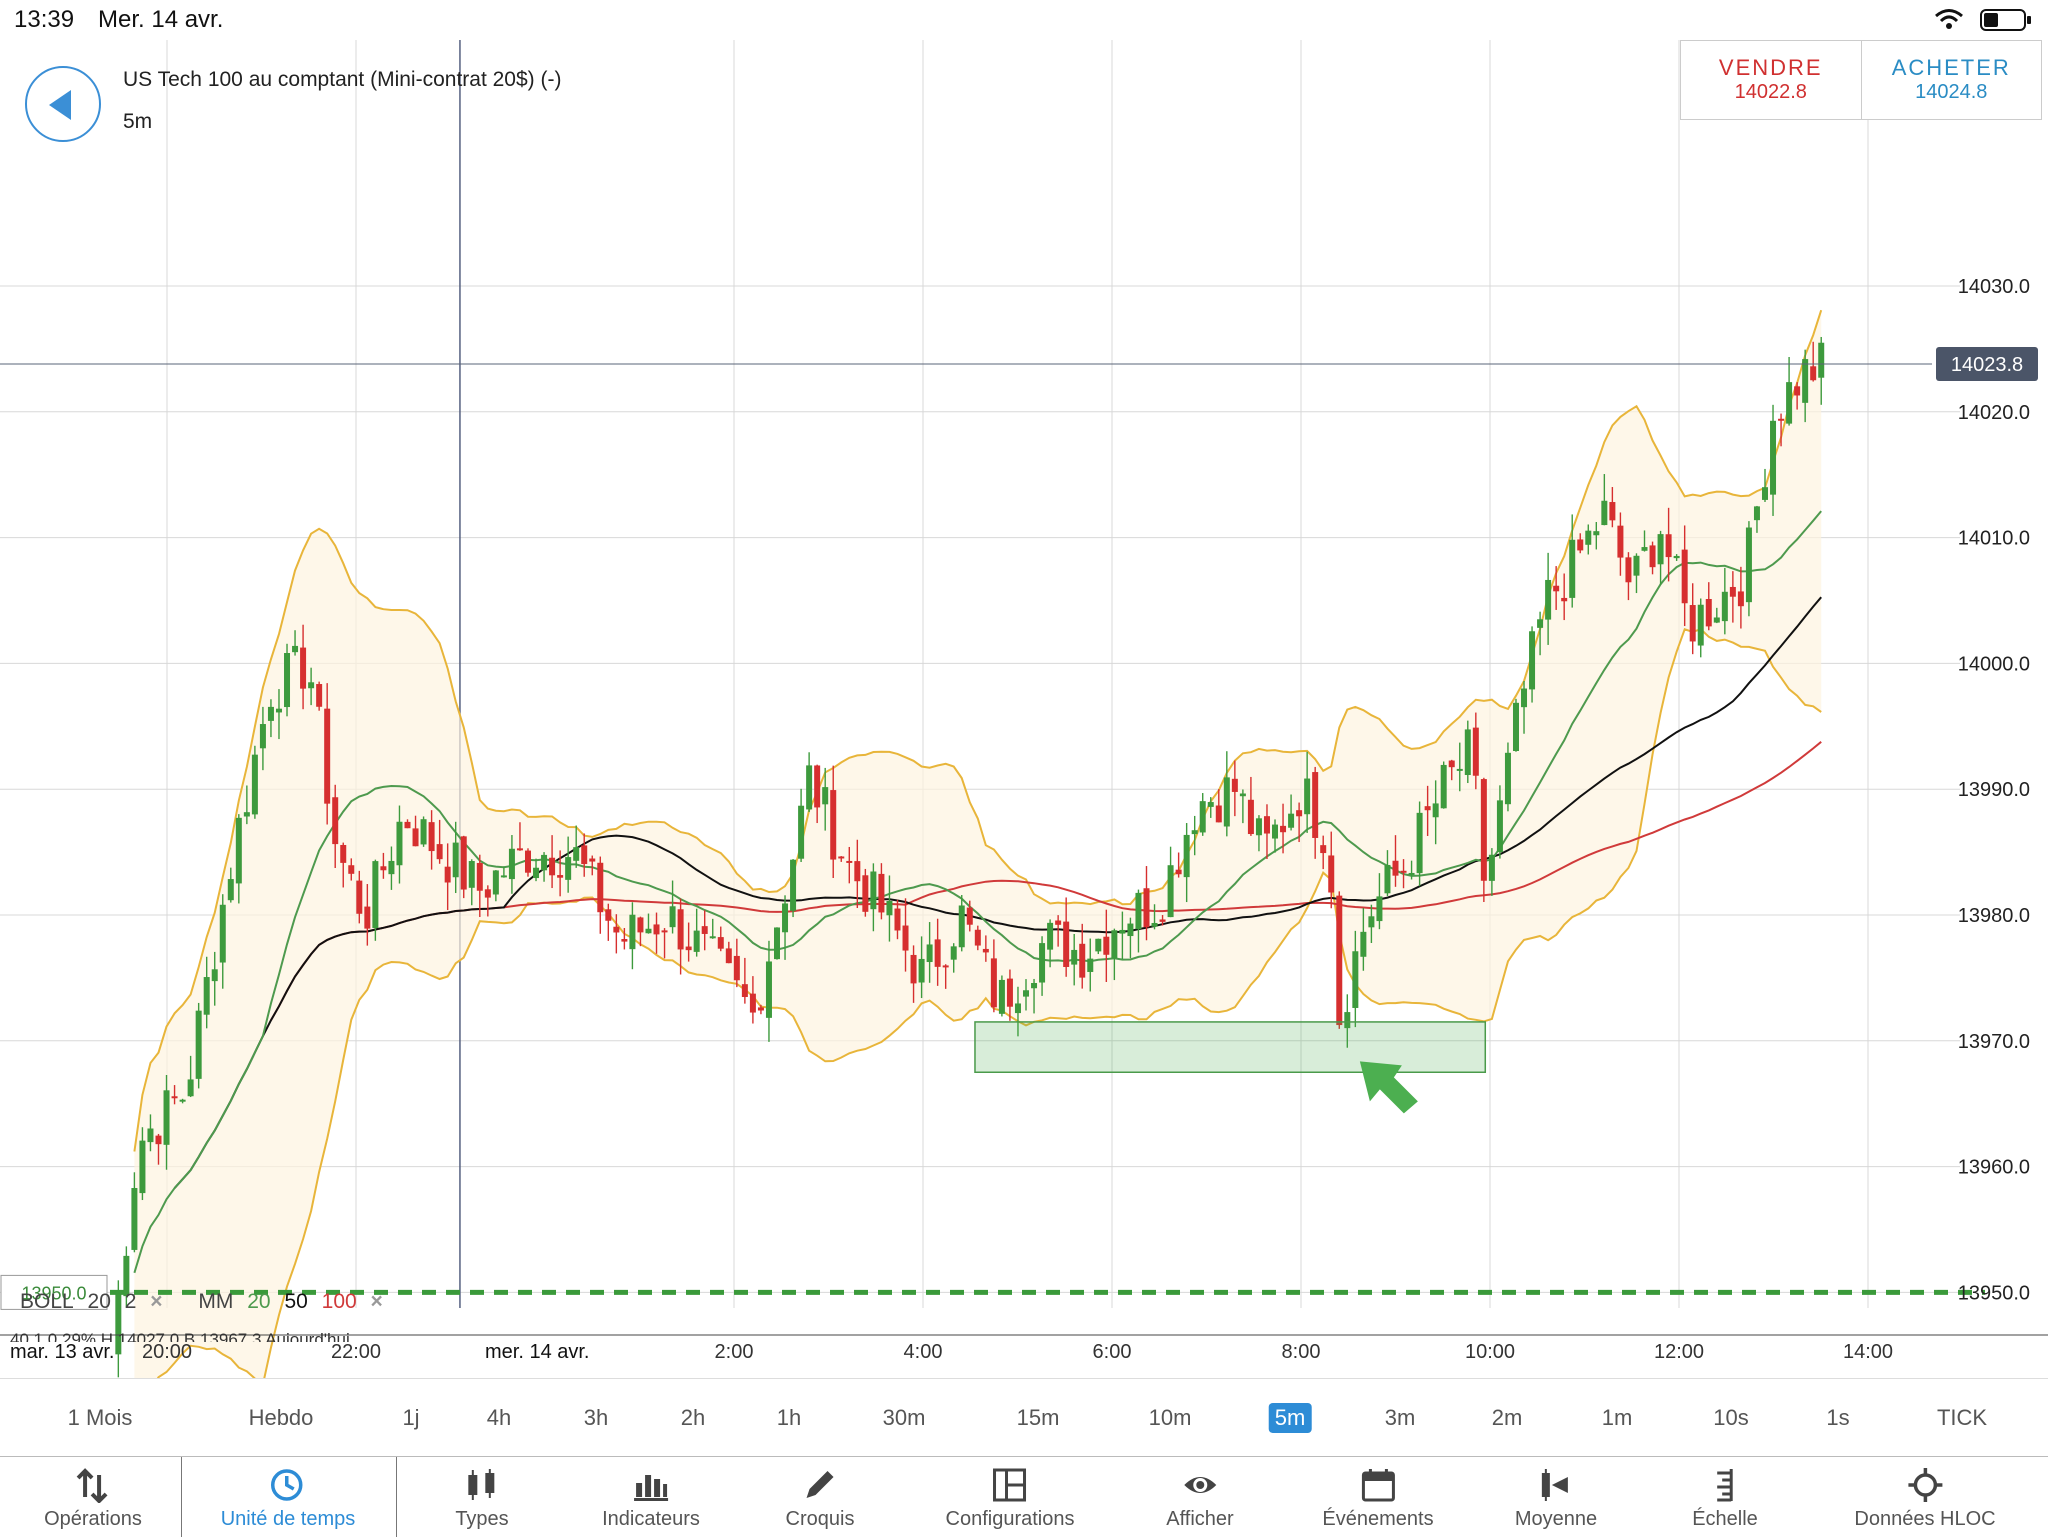  I want to click on quote-box: VENDRE 14022.8 ACHETER 14024.8, so click(1861, 80).